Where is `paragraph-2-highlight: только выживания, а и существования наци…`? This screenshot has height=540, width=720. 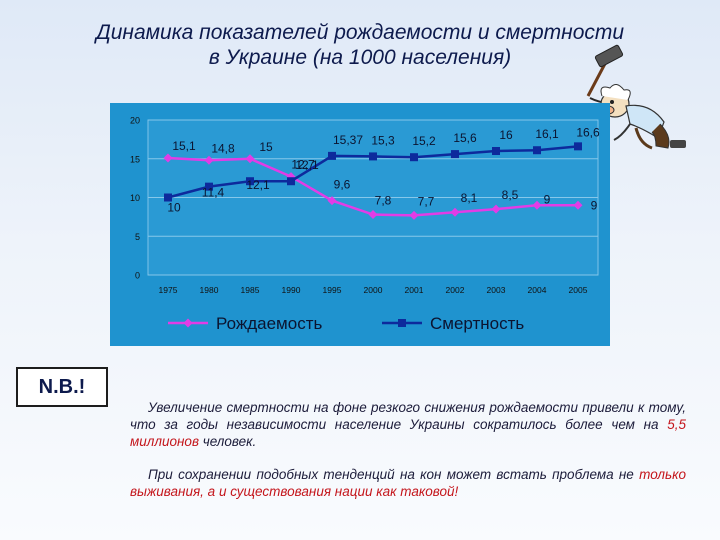 paragraph-2-highlight: только выживания, а и существования наци… is located at coordinates (408, 483).